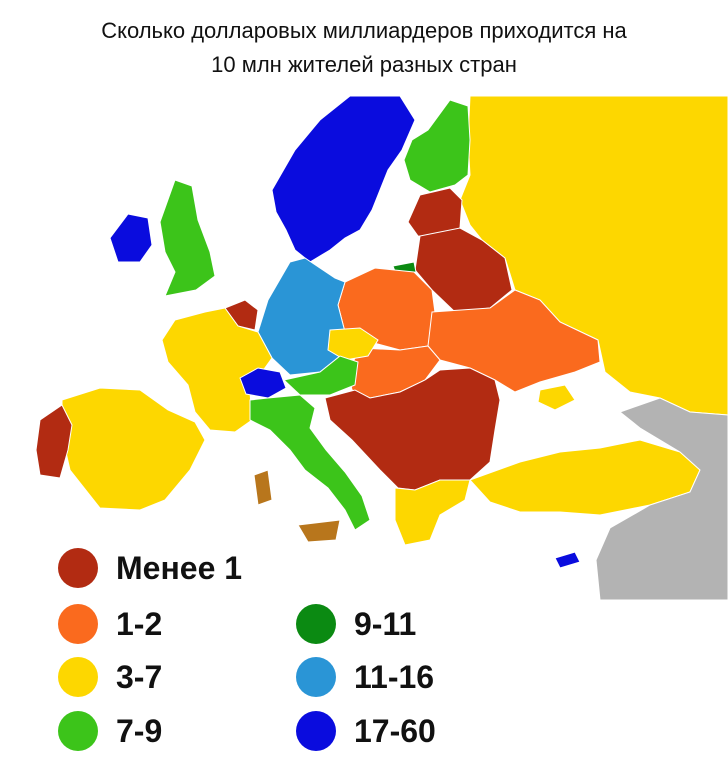  I want to click on legend-label: 1-2, so click(139, 623).